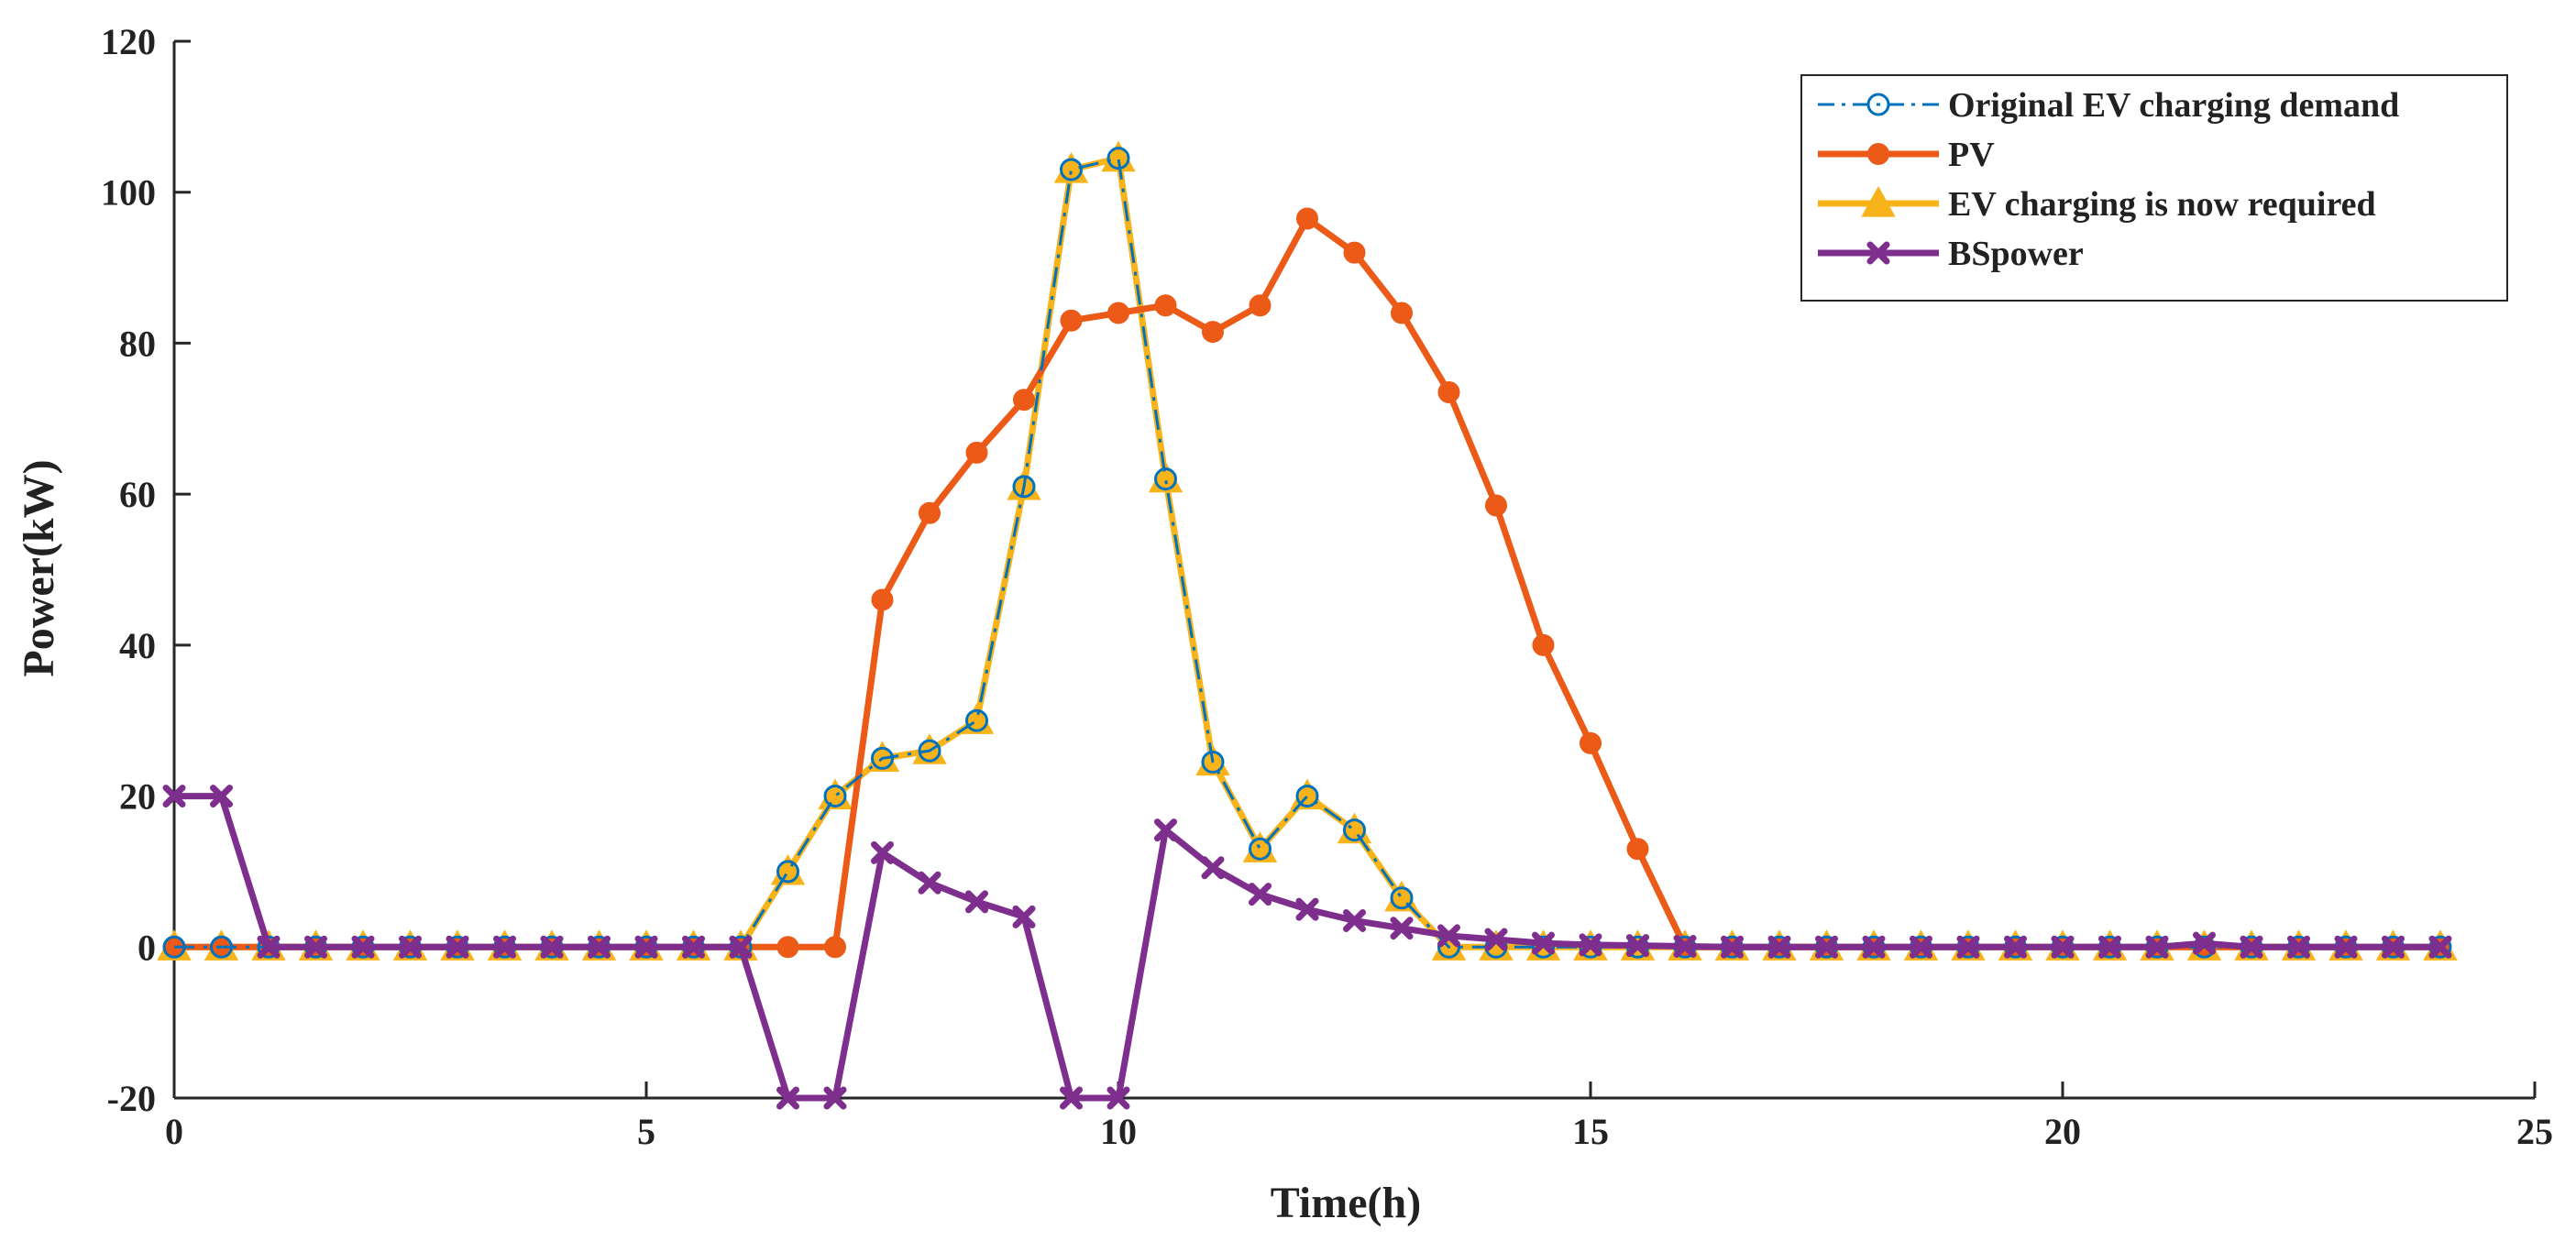  I want to click on y-tick-label: 60, so click(137, 494).